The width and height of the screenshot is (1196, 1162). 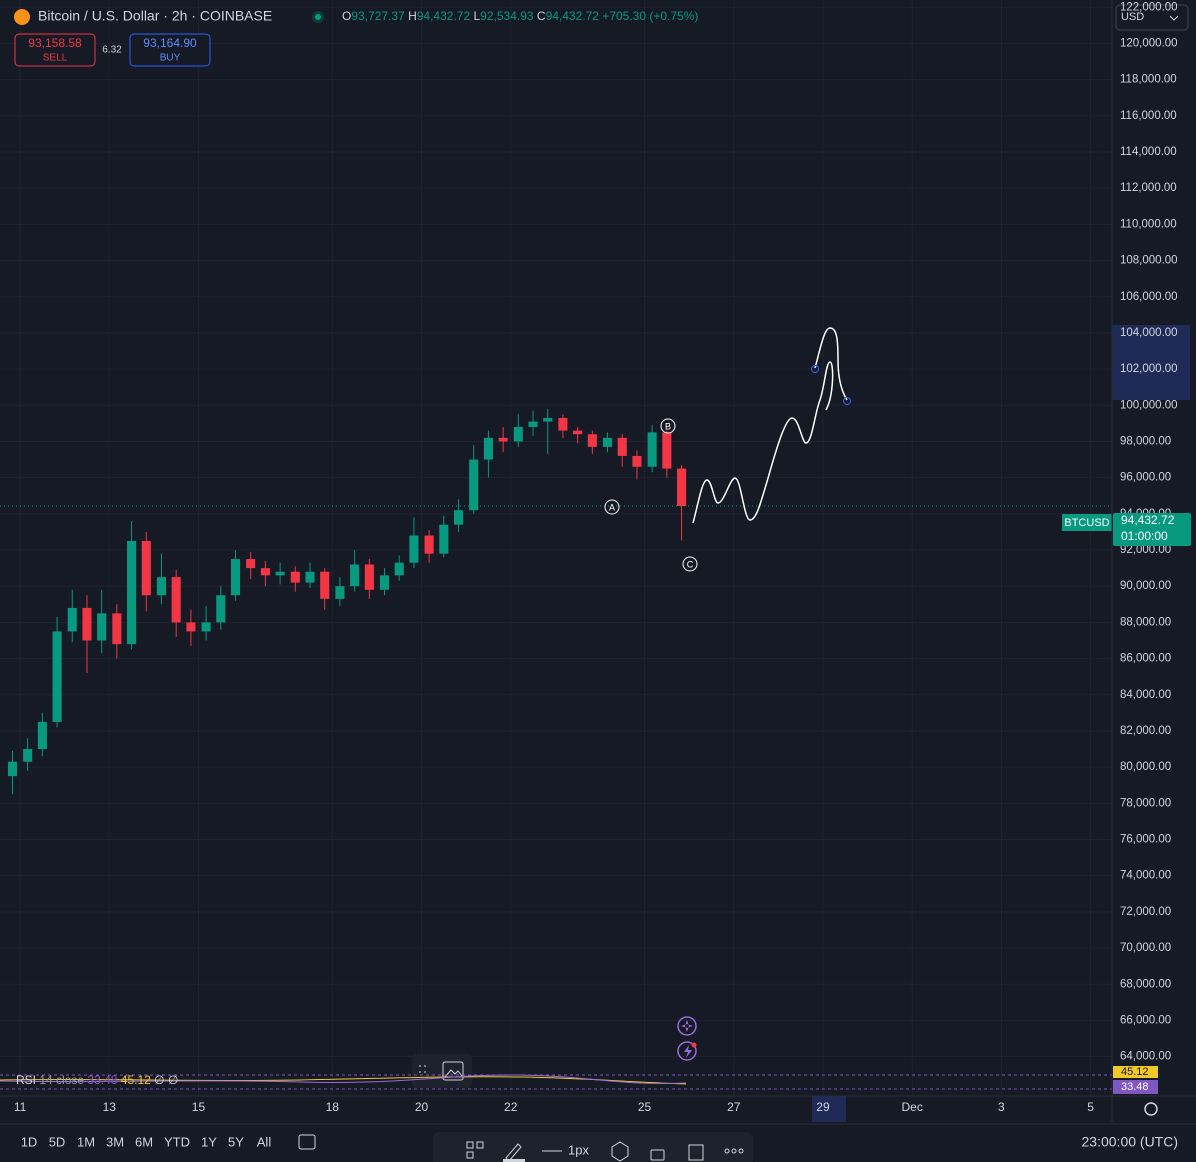 What do you see at coordinates (1148, 224) in the screenshot?
I see `y-tick-label: 110,000.00` at bounding box center [1148, 224].